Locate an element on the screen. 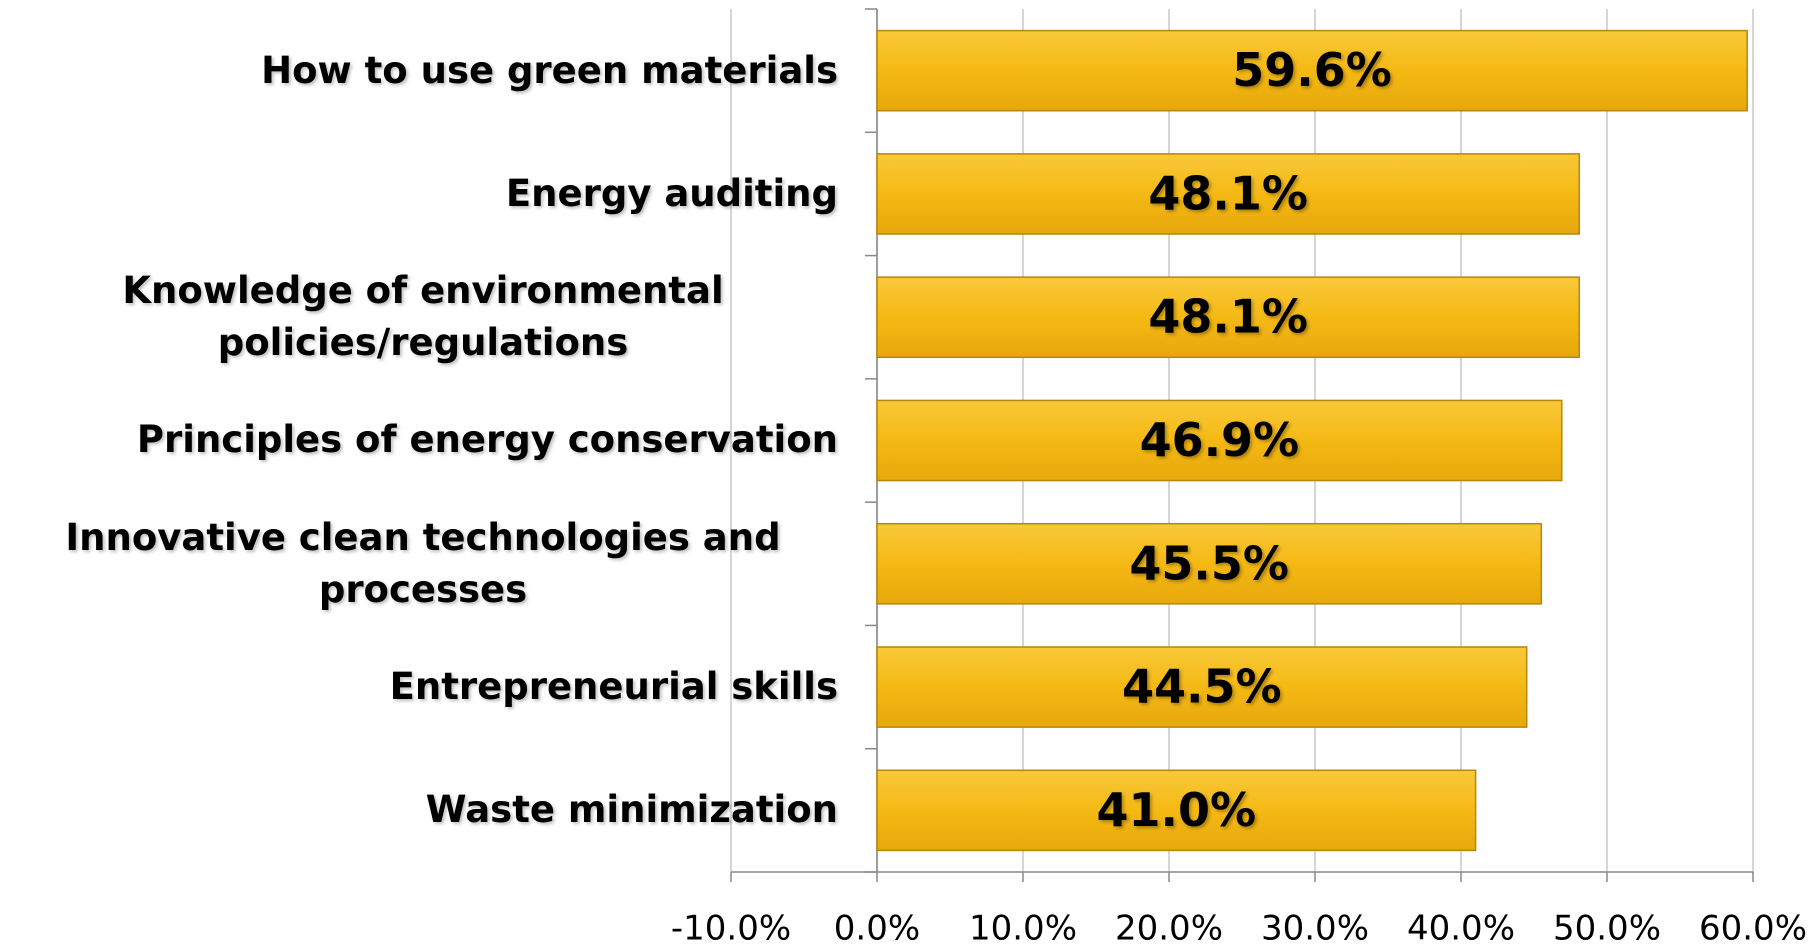  x-tick-label: 50.0% is located at coordinates (1607, 929).